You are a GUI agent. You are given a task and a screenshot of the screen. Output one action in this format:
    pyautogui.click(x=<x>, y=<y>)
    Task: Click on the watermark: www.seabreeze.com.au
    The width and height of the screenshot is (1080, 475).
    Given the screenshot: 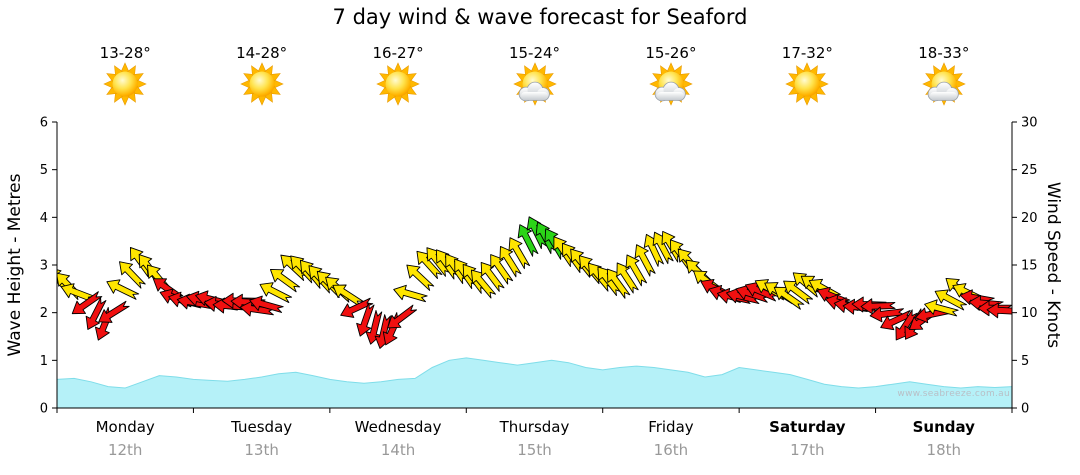 What is the action you would take?
    pyautogui.click(x=953, y=394)
    